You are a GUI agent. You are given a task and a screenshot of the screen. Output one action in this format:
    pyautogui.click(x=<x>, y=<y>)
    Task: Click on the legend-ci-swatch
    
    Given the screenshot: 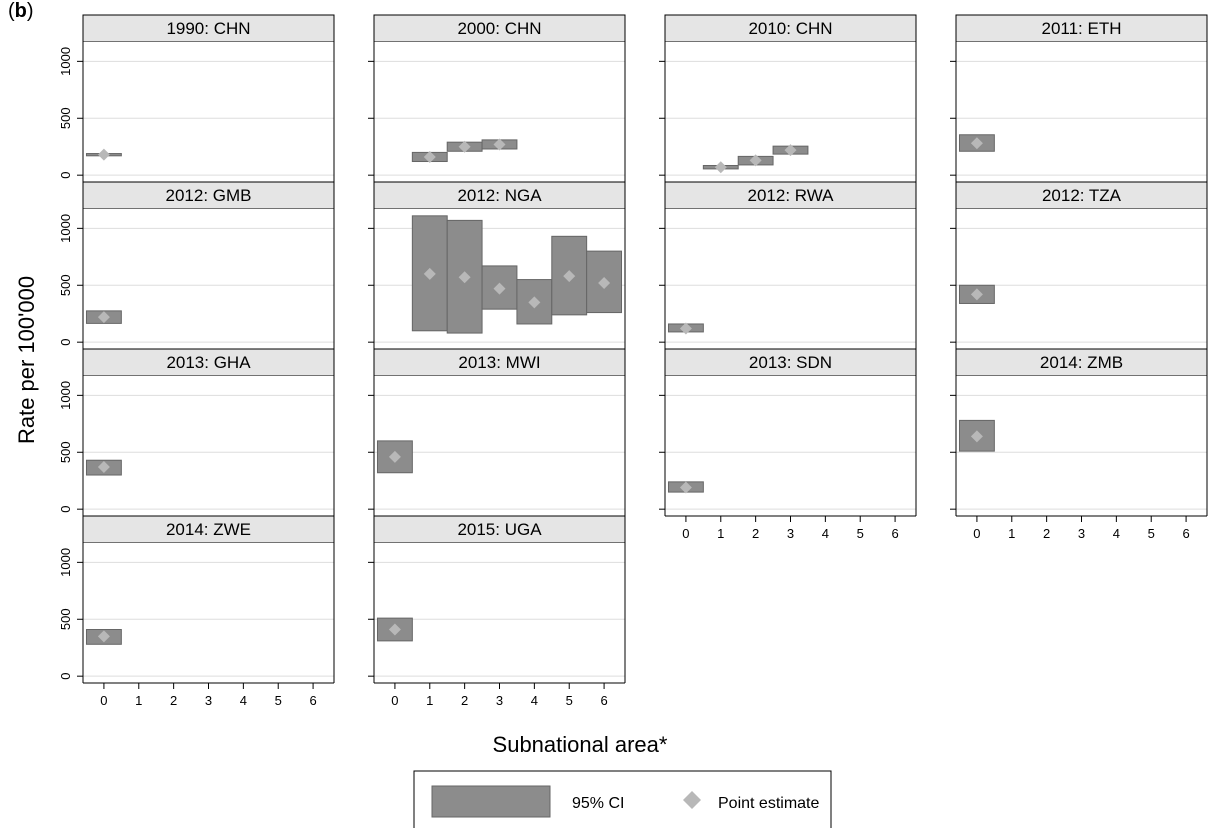 What is the action you would take?
    pyautogui.click(x=491, y=801)
    